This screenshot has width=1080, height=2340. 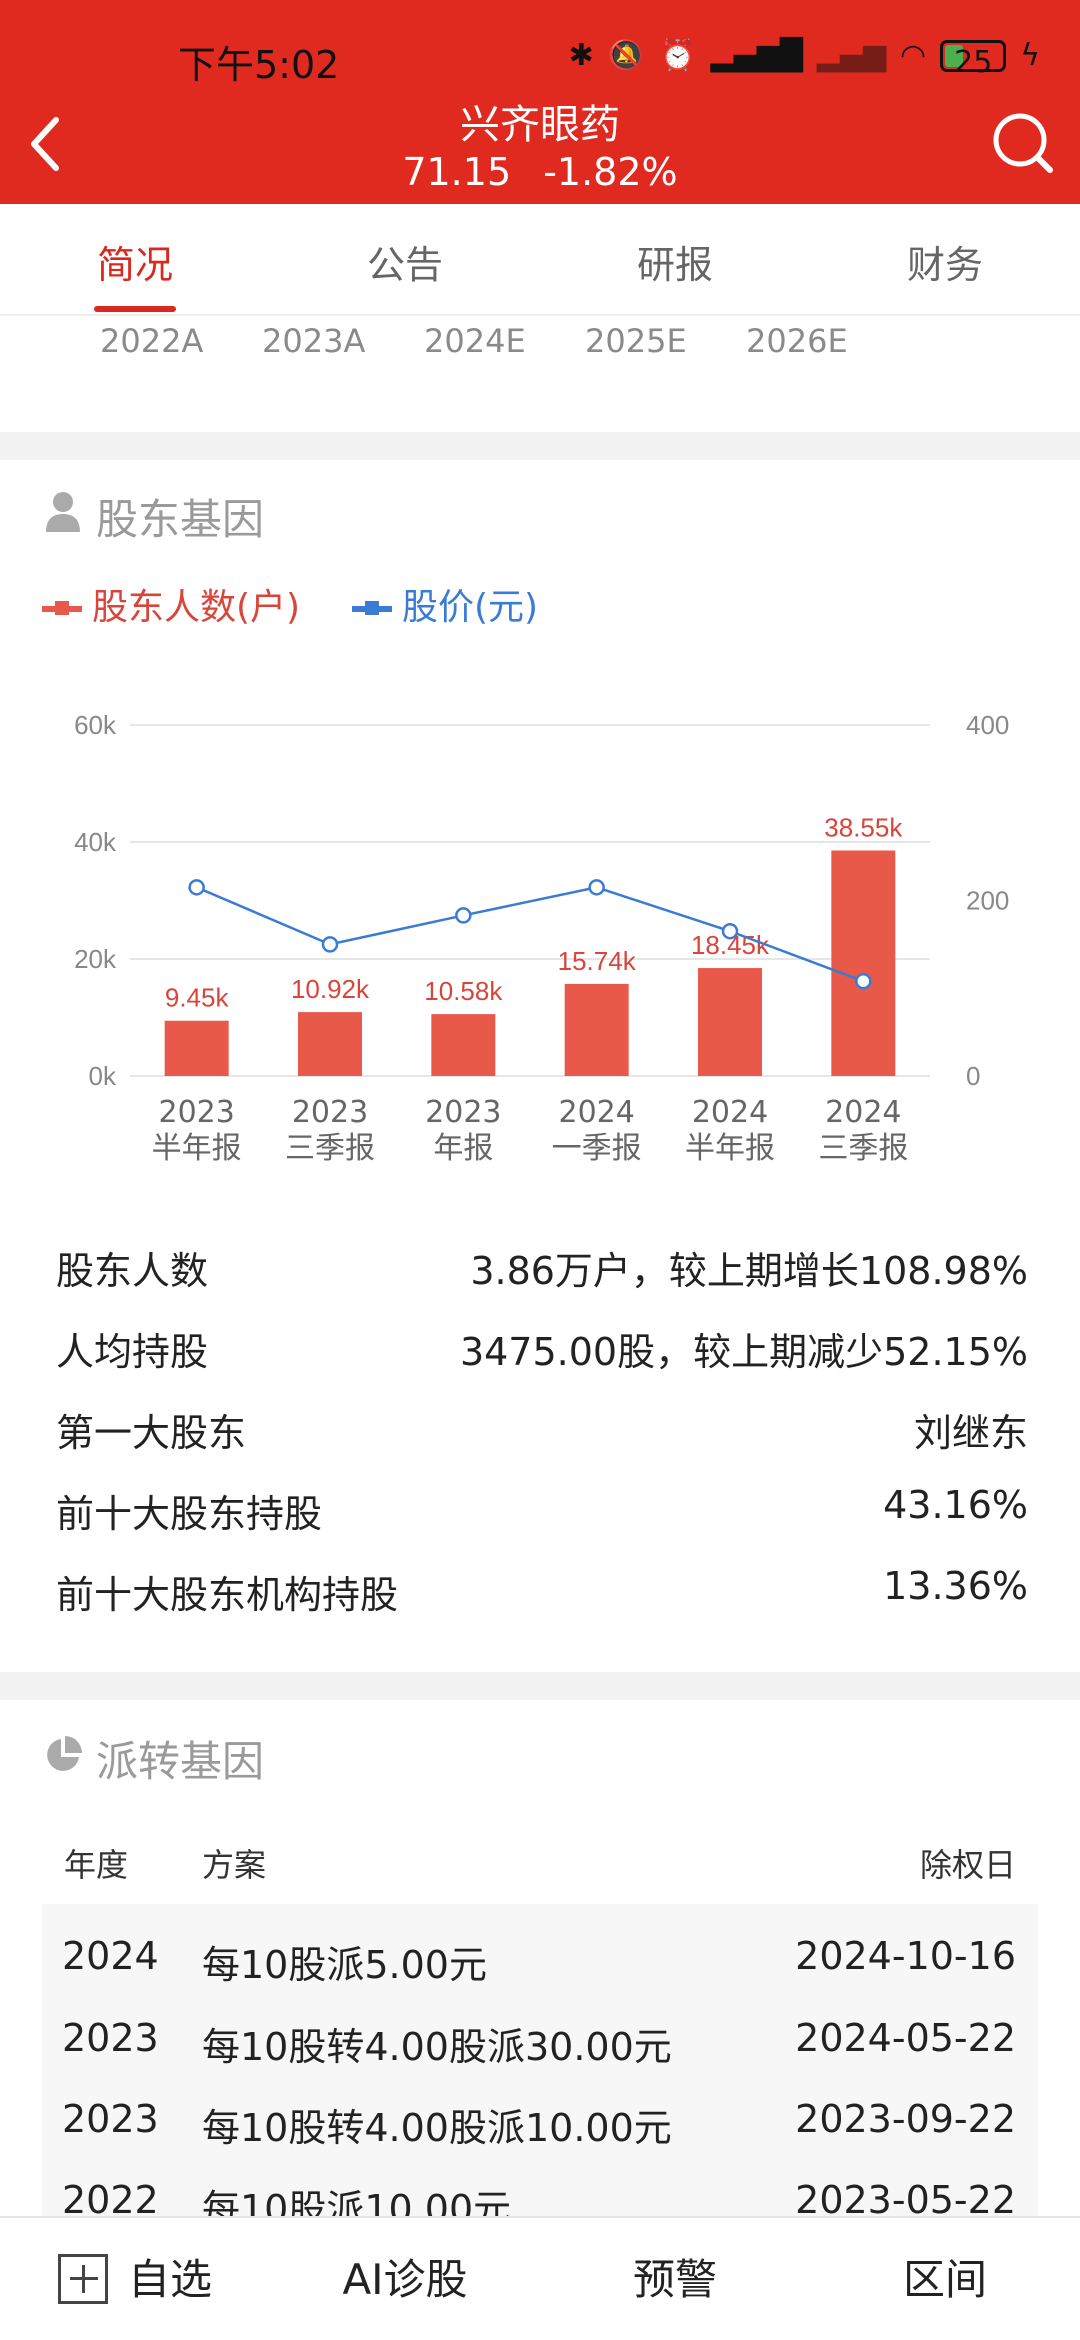 What do you see at coordinates (132, 1352) in the screenshot?
I see `stat-label: 人均持股` at bounding box center [132, 1352].